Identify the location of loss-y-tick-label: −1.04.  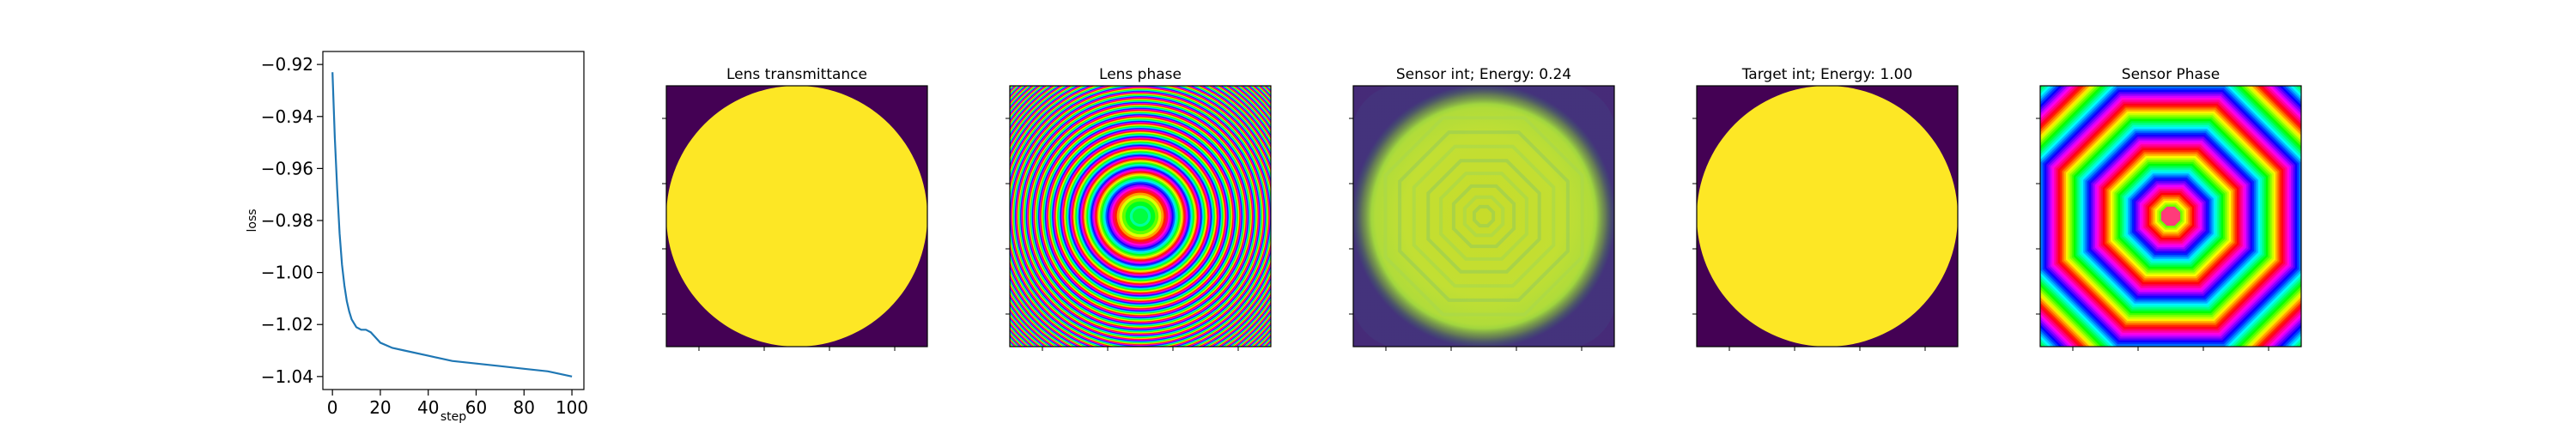
(287, 377).